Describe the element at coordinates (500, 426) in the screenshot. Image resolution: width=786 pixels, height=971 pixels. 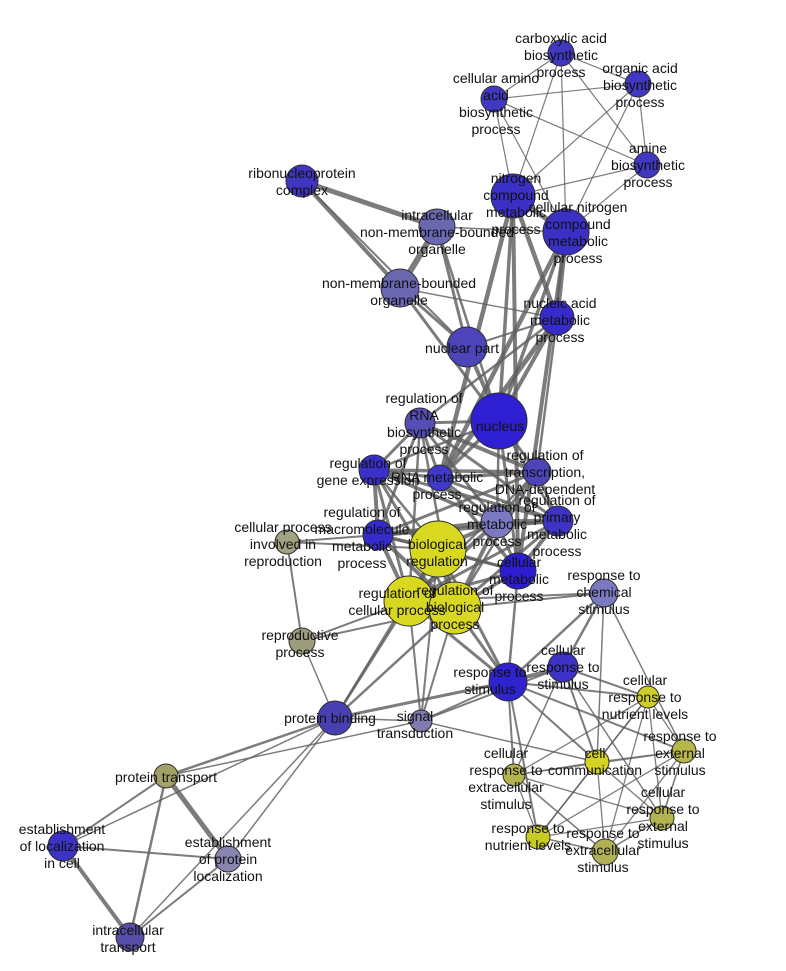
I see `node-label-nucleus-line1: nucleus` at that location.